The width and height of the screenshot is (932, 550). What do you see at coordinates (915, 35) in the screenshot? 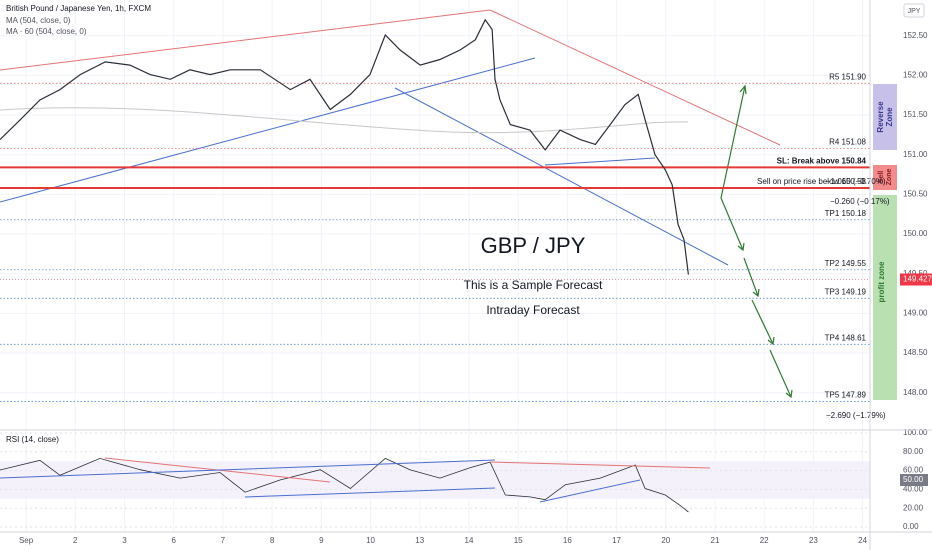
I see `y-tick-label: 152.50` at bounding box center [915, 35].